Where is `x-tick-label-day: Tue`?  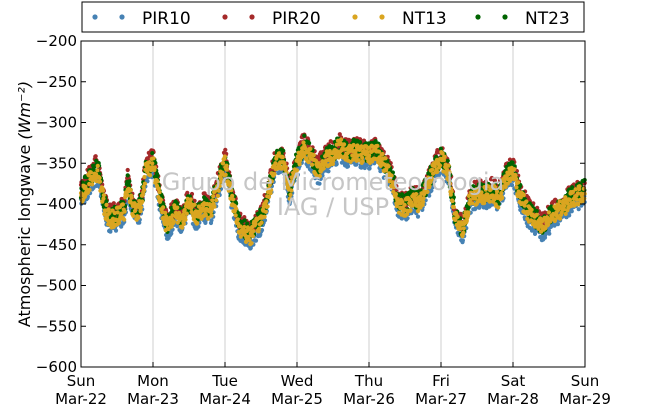 x-tick-label-day: Tue is located at coordinates (224, 381).